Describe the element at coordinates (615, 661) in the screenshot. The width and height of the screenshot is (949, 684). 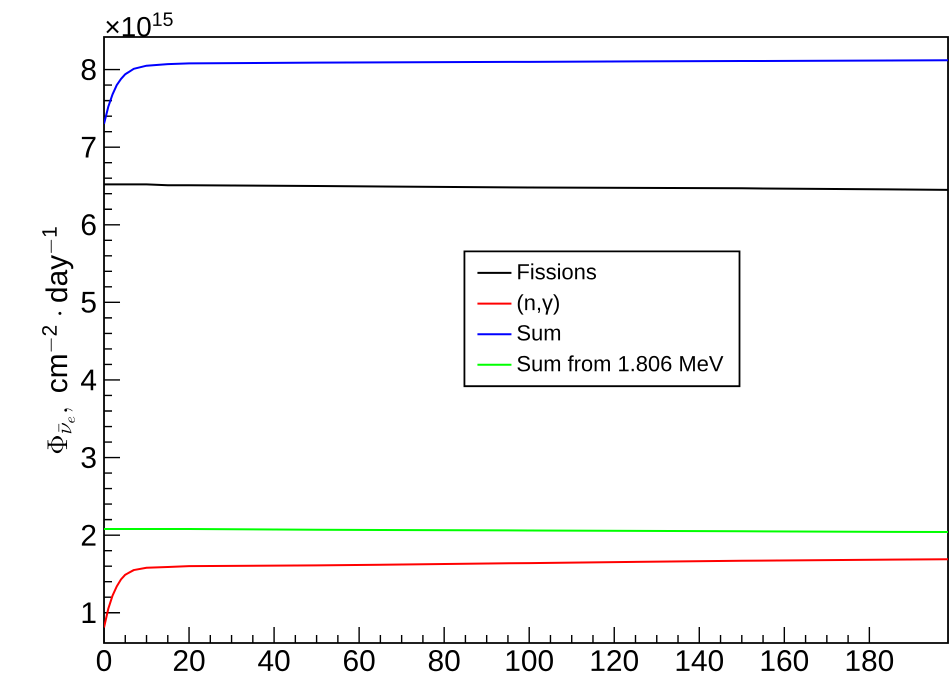
I see `x-tick-label: 120` at that location.